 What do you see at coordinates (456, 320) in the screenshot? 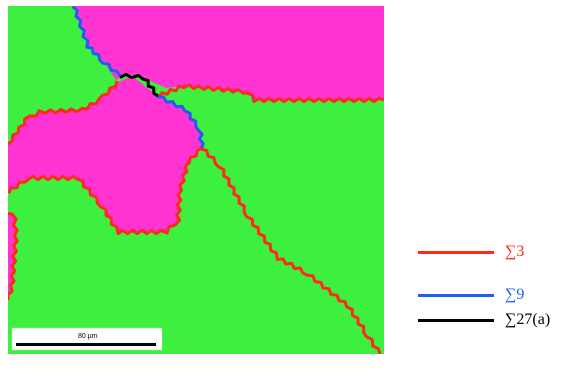
I see `legend-line-sigma27a` at bounding box center [456, 320].